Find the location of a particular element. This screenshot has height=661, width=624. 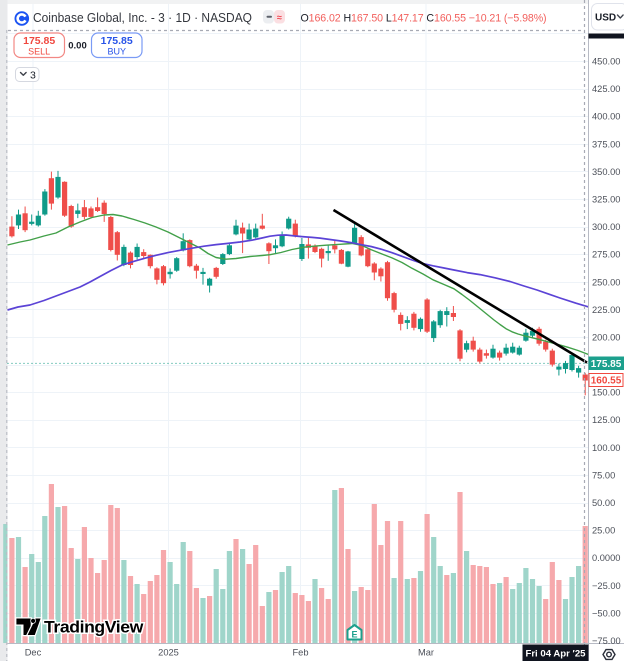

svg-text: TradingView is located at coordinates (94, 627).